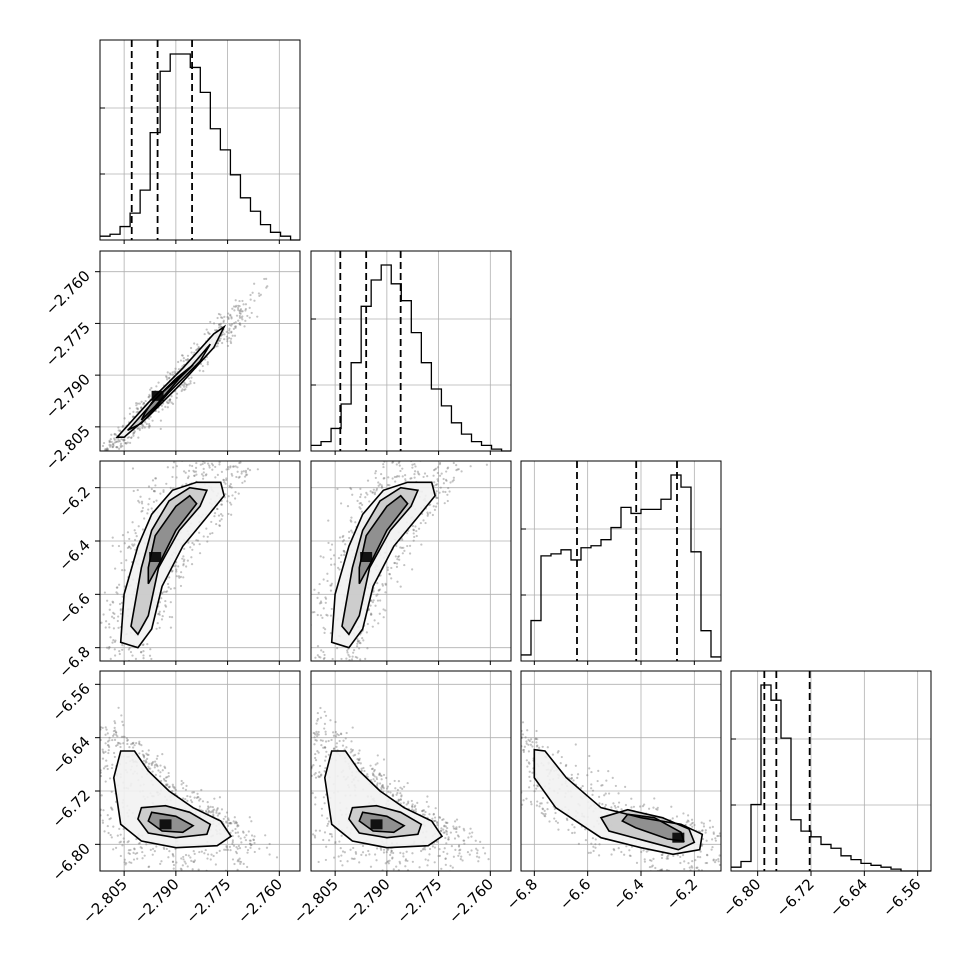 This screenshot has width=970, height=970. Describe the element at coordinates (105, 901) in the screenshot. I see `x-tick-label-p0: −2.805` at that location.